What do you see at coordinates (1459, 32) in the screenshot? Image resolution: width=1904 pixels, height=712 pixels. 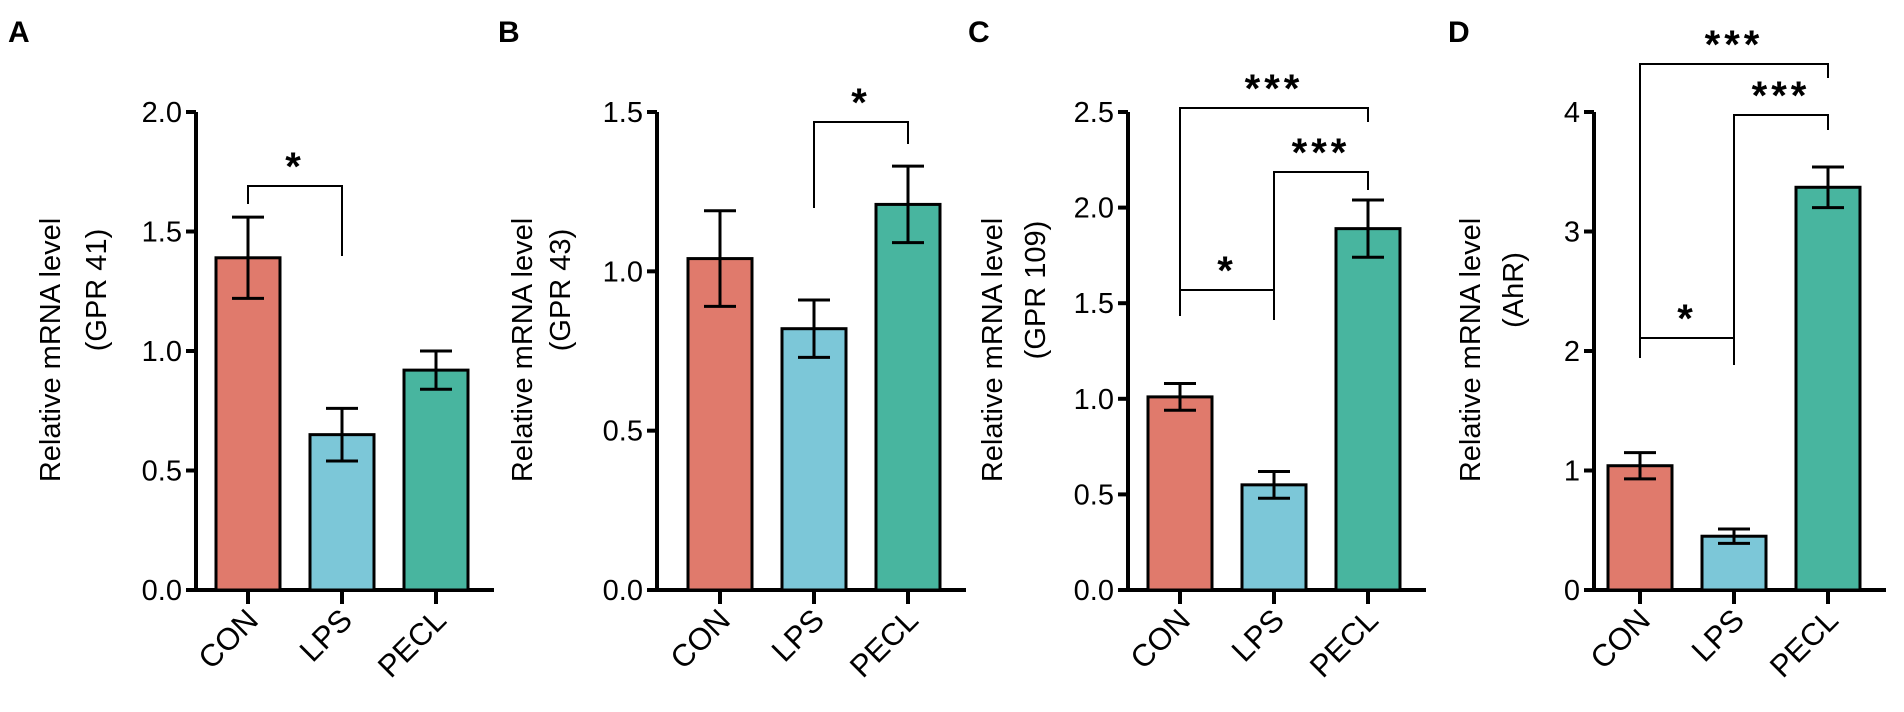 I see `panel-letter-d: D` at bounding box center [1459, 32].